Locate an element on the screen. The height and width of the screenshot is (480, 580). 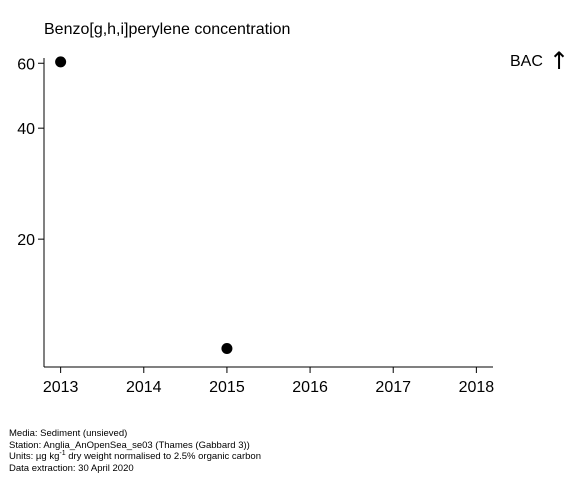
x-tick-label: 2018 is located at coordinates (477, 387).